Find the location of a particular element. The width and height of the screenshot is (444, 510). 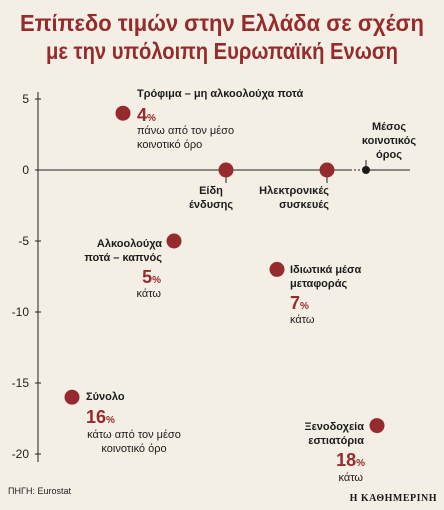

y-tick-label: 0 is located at coordinates (25, 170).